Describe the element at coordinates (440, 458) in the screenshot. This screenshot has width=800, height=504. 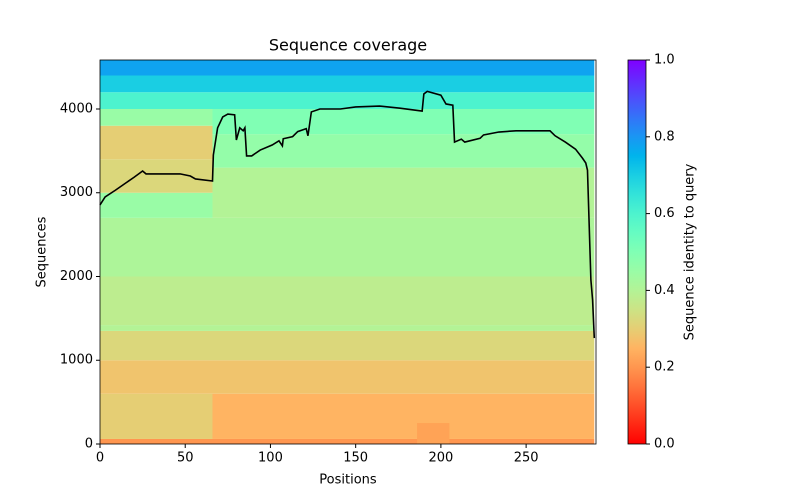
I see `x-tick-label: 200` at that location.